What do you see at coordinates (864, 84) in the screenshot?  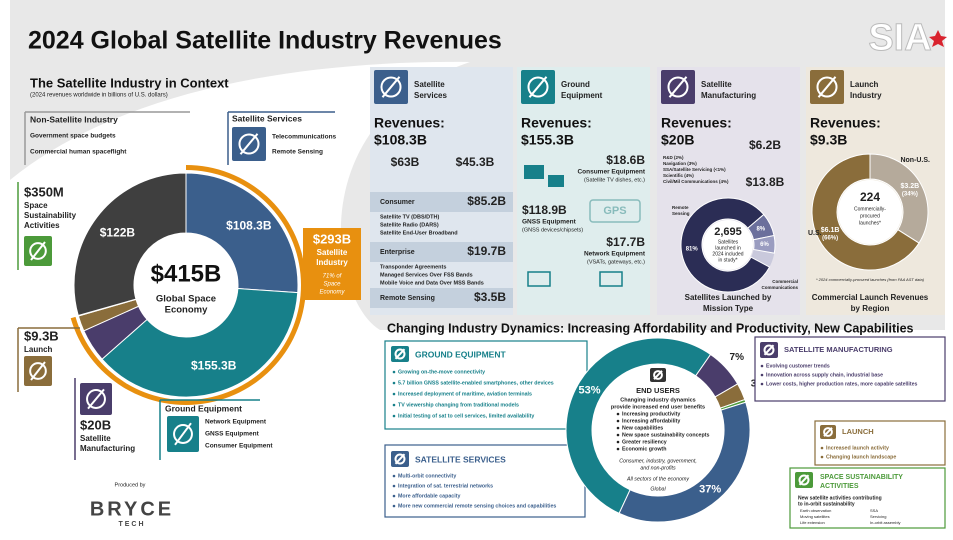 I see `label: Launch` at bounding box center [864, 84].